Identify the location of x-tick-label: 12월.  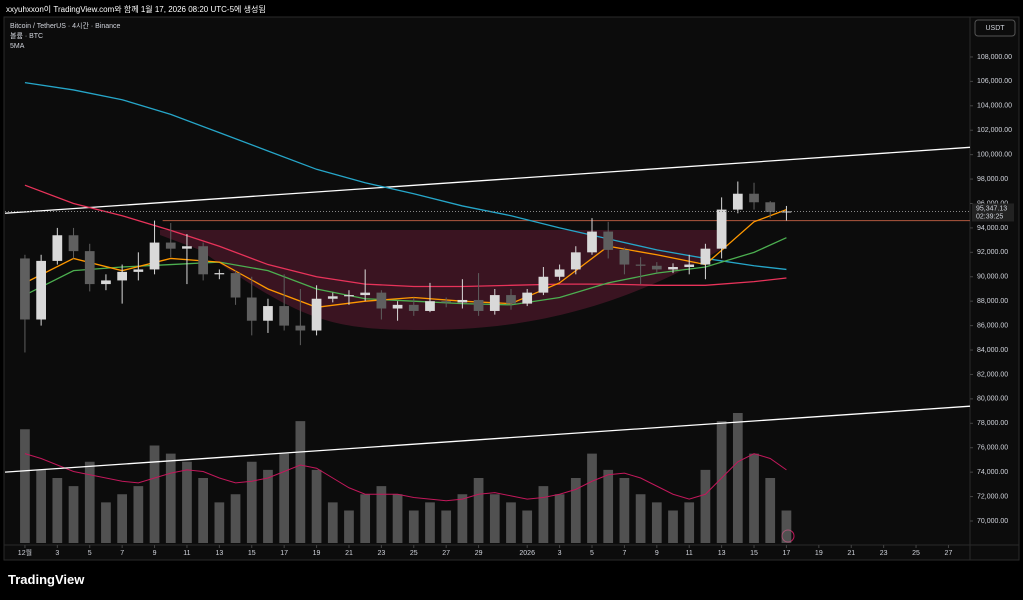
(25, 552).